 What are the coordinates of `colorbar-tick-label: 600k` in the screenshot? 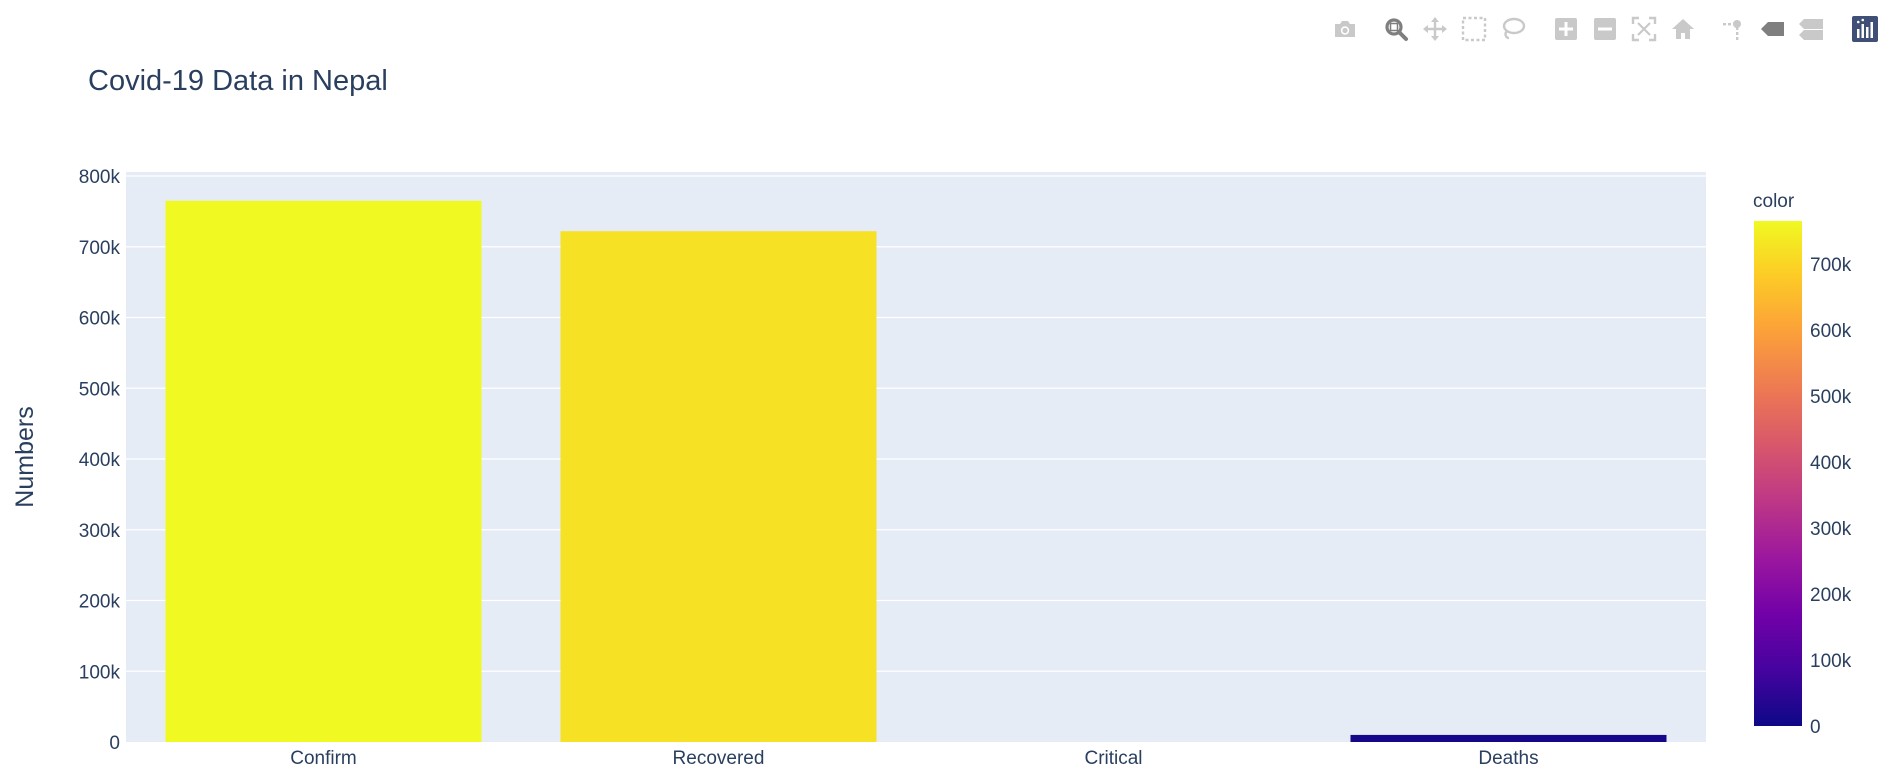 It's located at (1831, 331).